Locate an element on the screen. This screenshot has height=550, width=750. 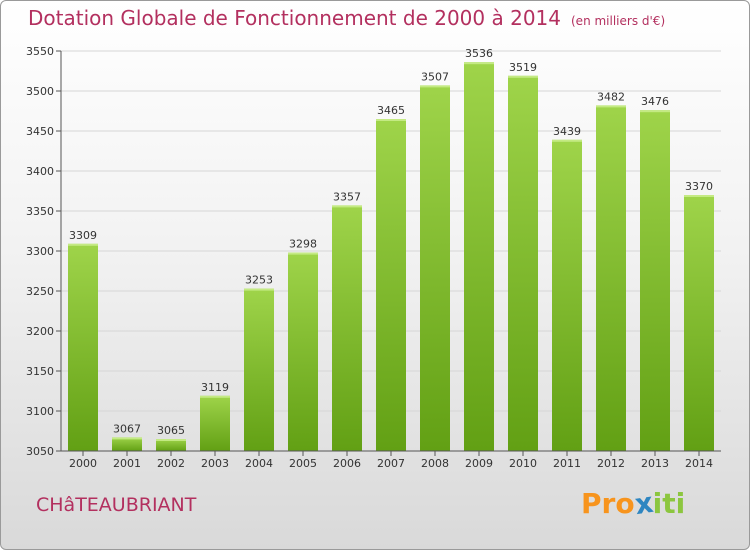
data-label-2006: 3357 is located at coordinates (347, 196).